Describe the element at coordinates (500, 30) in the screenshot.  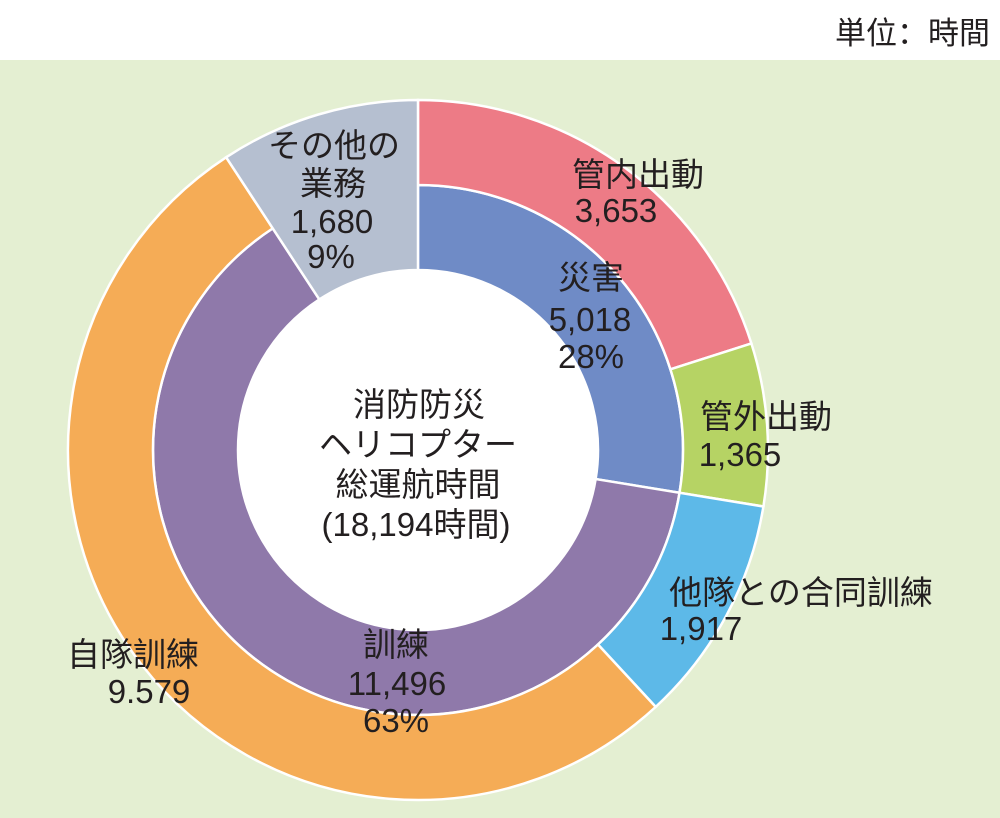
I see `header-strip` at that location.